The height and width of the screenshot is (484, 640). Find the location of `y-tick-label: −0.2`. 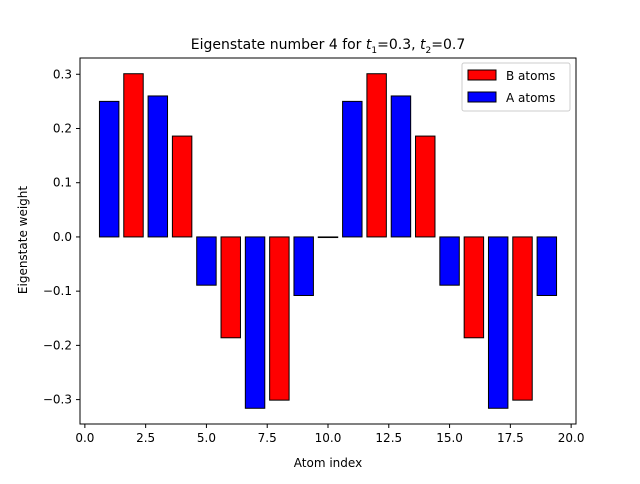

y-tick-label: −0.2 is located at coordinates (57, 345).